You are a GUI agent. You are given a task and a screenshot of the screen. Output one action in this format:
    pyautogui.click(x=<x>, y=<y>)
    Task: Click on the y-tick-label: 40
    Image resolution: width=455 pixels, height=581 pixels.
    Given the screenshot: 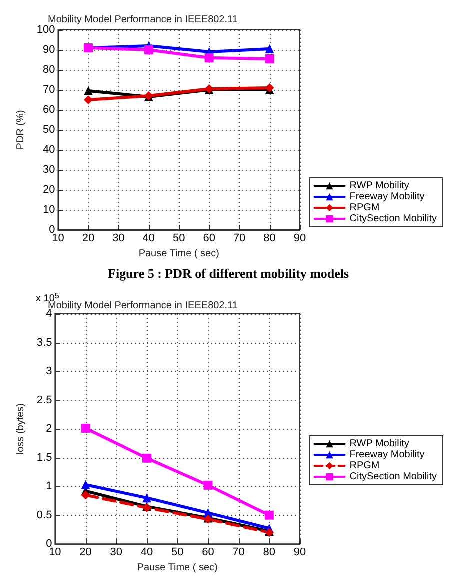 What is the action you would take?
    pyautogui.click(x=49, y=150)
    